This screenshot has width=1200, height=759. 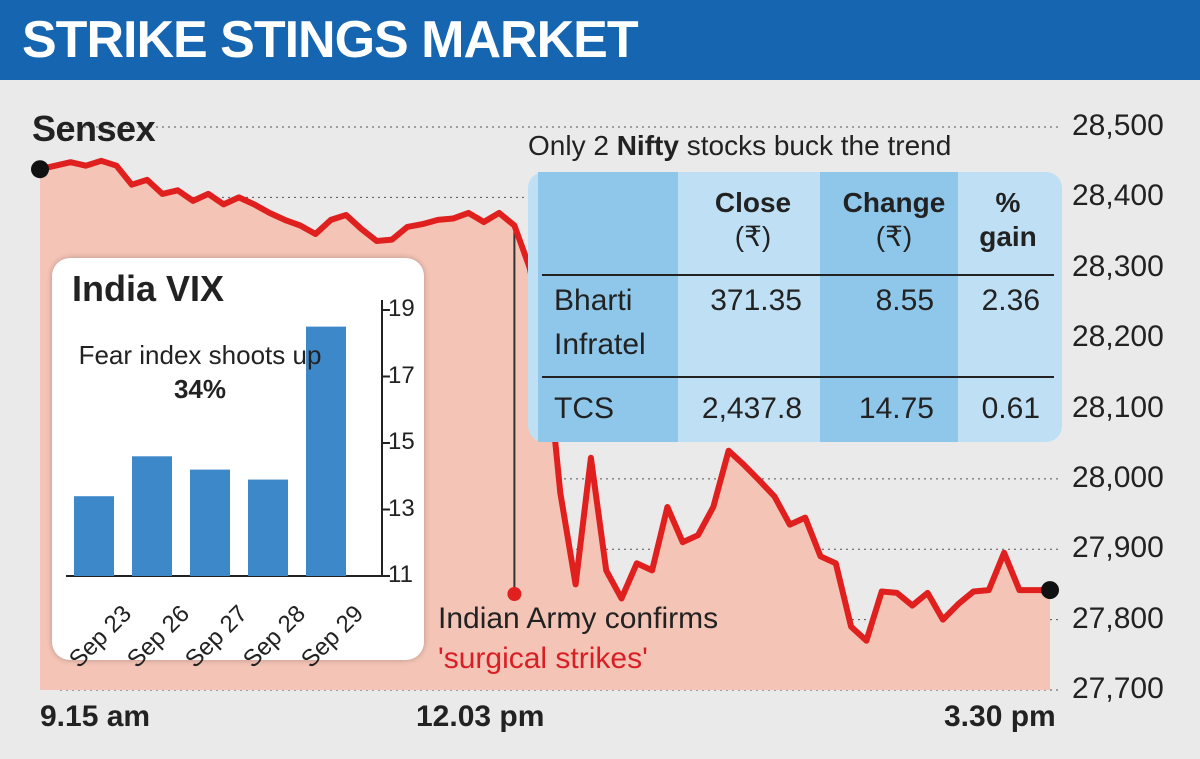 I want to click on table-row-1-name-line2: Infratel, so click(x=600, y=344).